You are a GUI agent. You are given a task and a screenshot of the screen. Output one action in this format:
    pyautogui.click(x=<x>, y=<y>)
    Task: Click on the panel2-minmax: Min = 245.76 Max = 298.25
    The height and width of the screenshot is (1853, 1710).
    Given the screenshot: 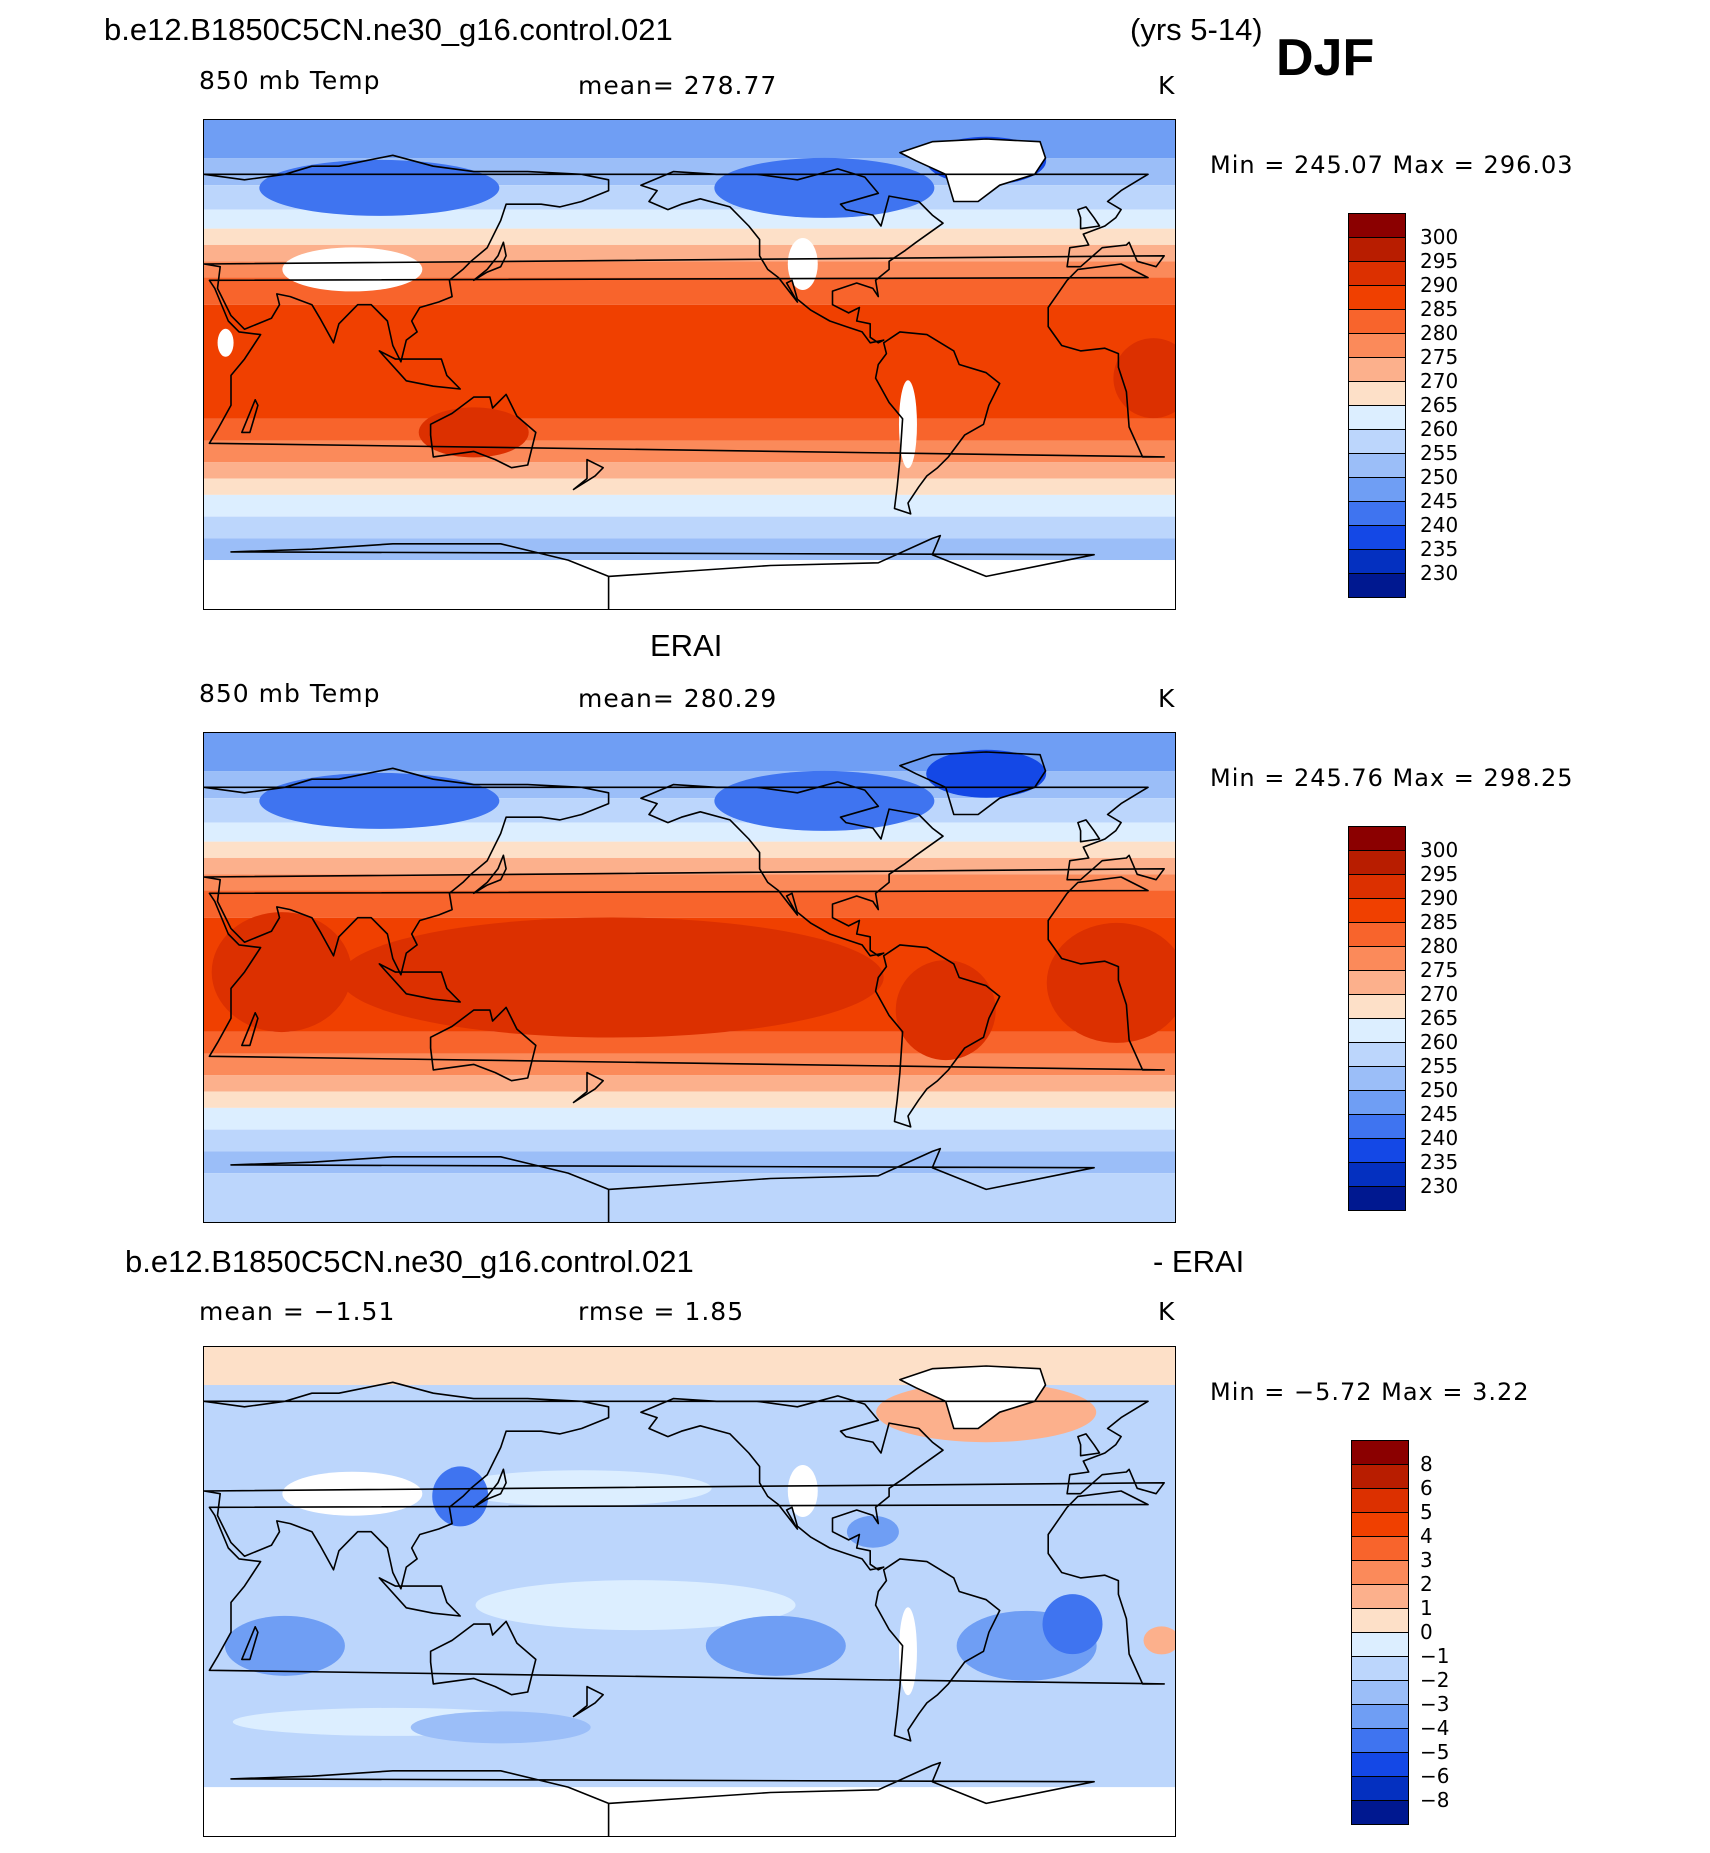 What is the action you would take?
    pyautogui.click(x=1392, y=778)
    